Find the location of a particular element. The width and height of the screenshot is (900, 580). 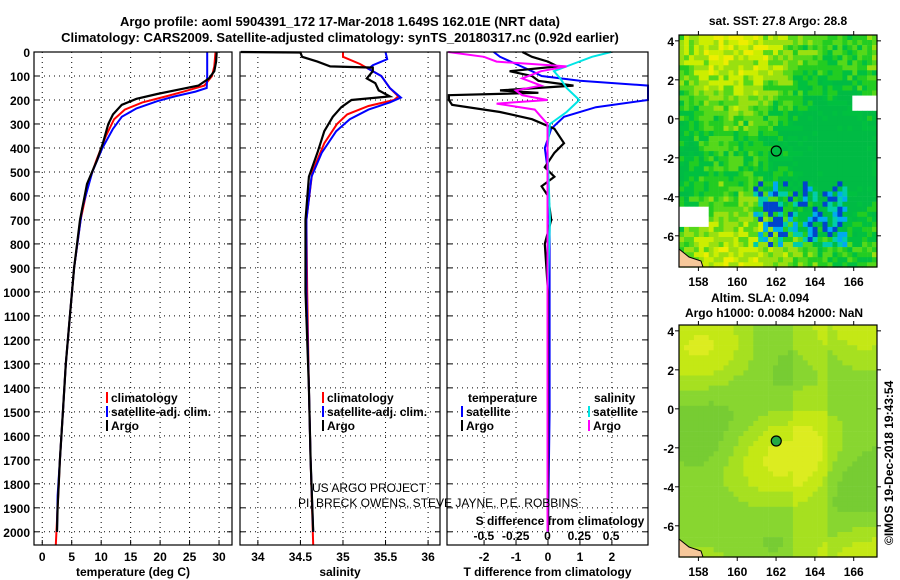

s-diff-tick-label: 0.5 is located at coordinates (611, 536).